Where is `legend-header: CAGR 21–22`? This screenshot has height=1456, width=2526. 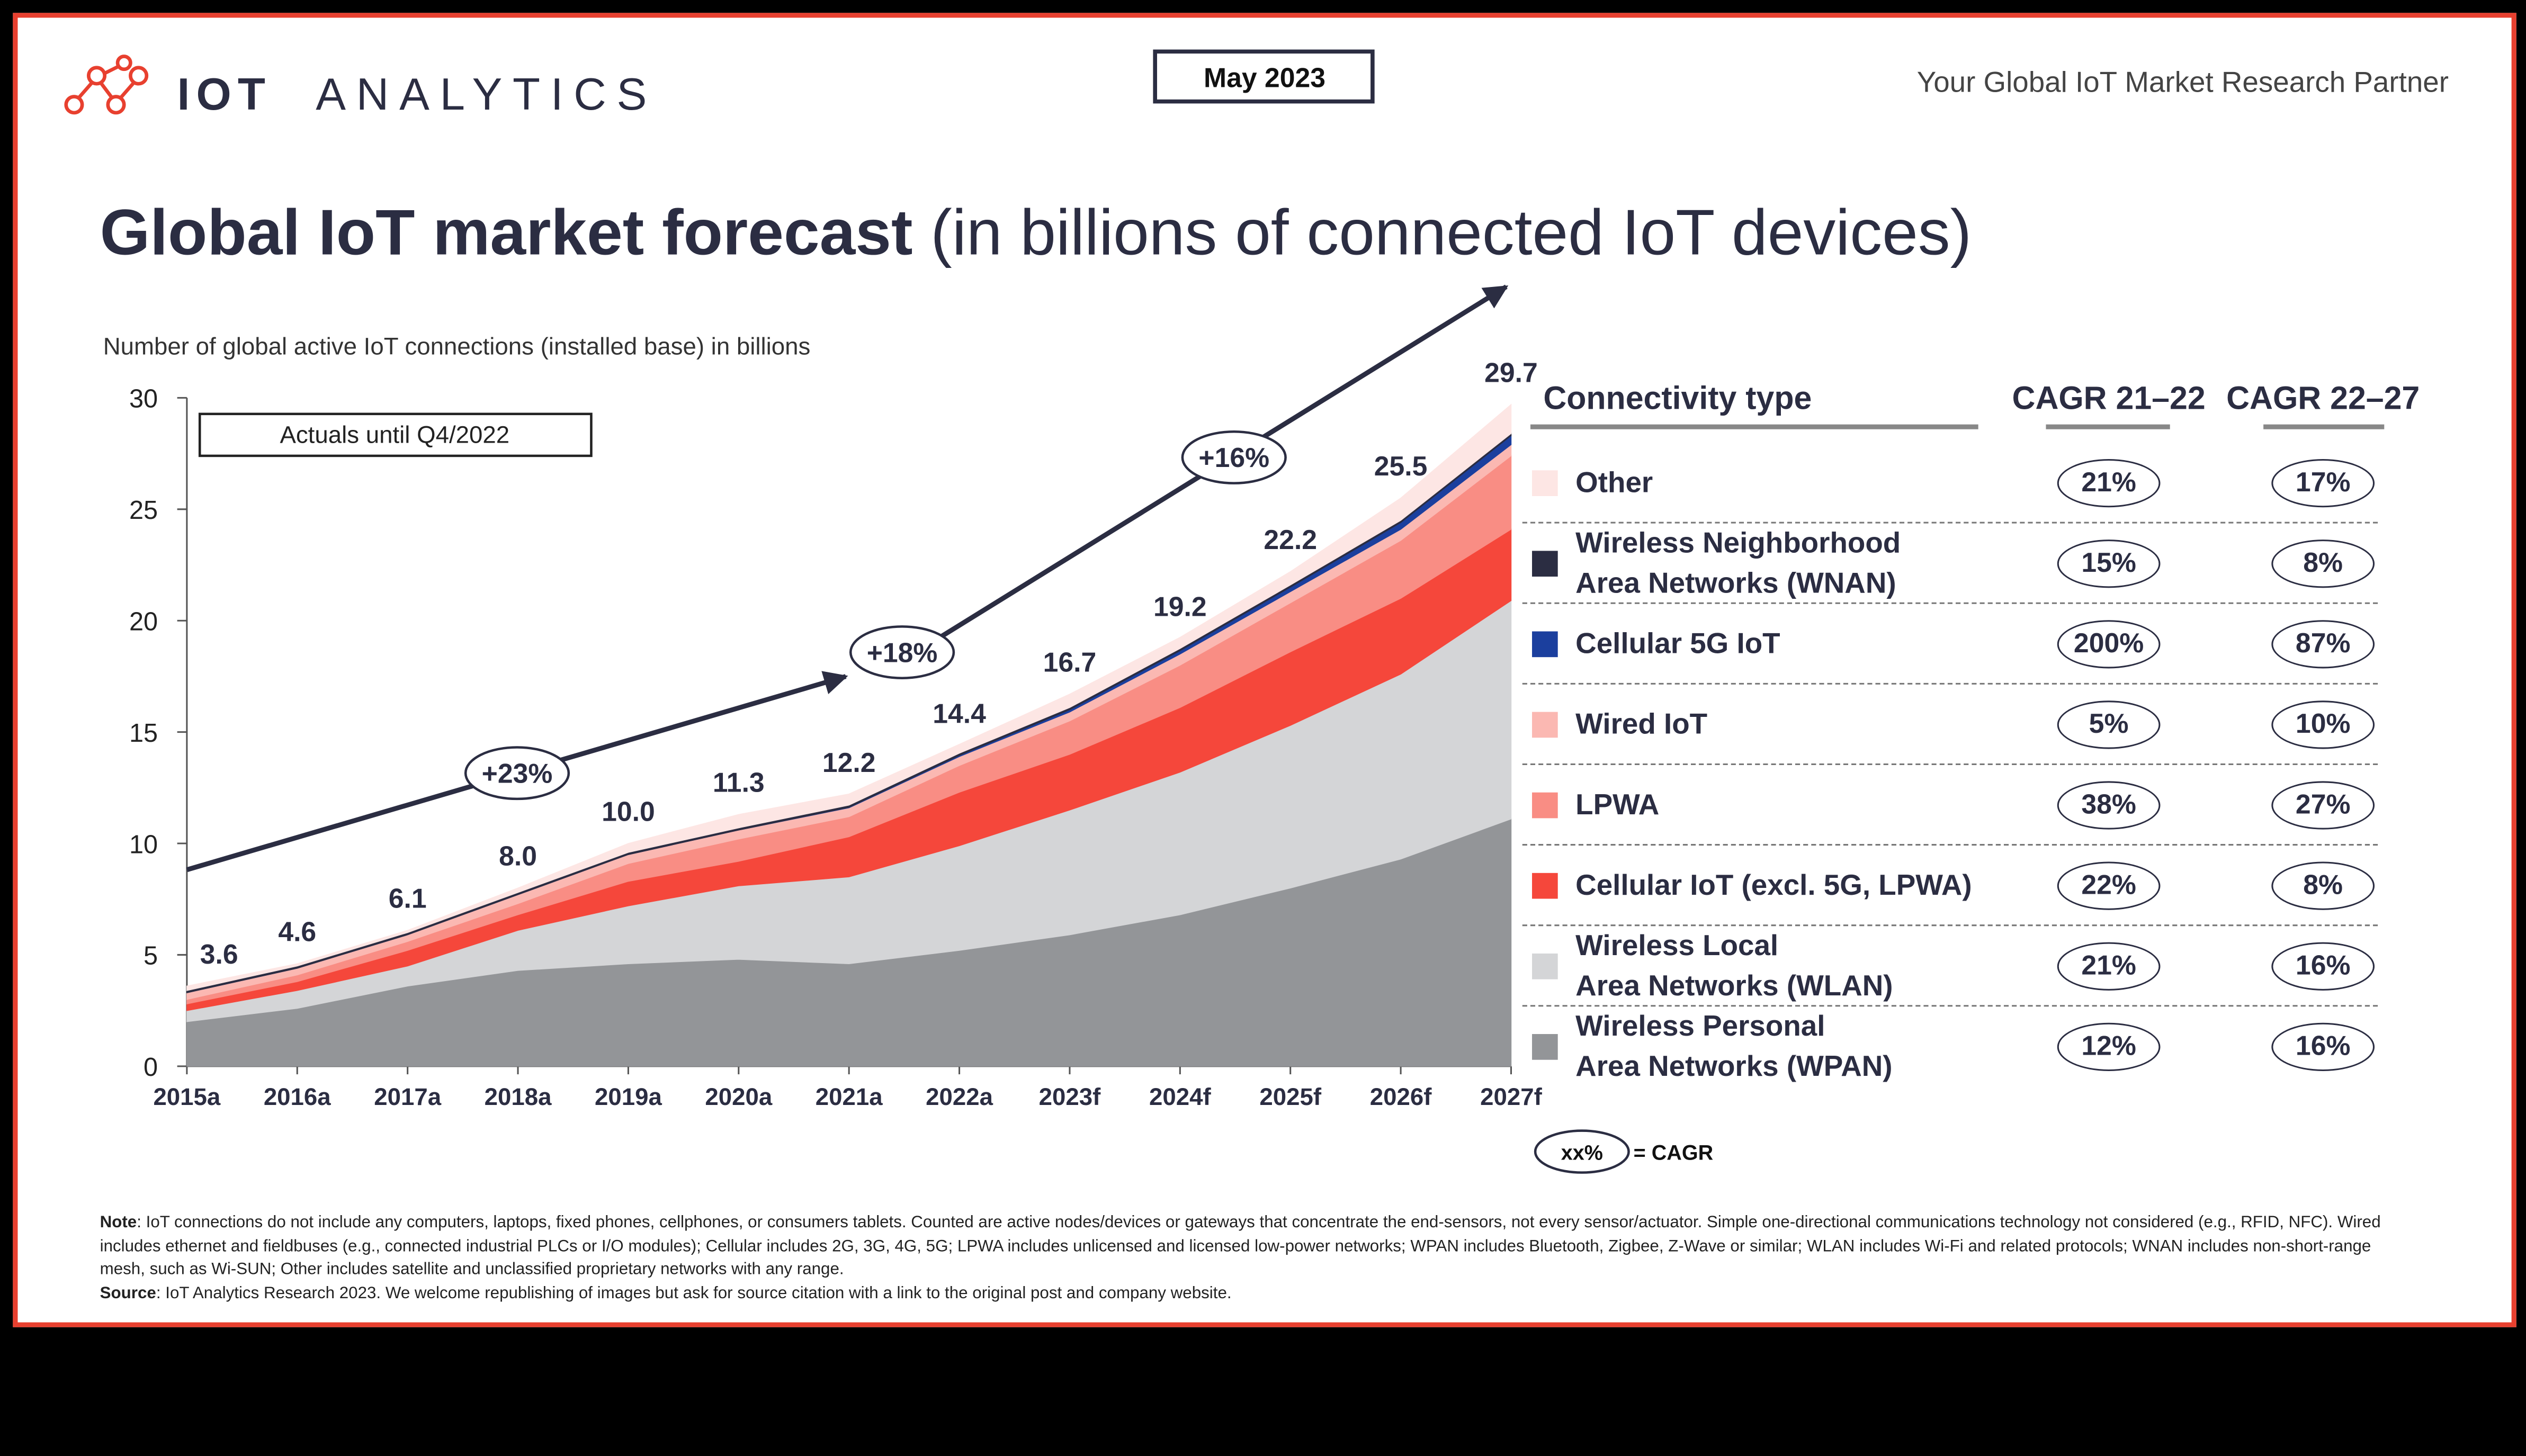 legend-header: CAGR 21–22 is located at coordinates (2109, 398).